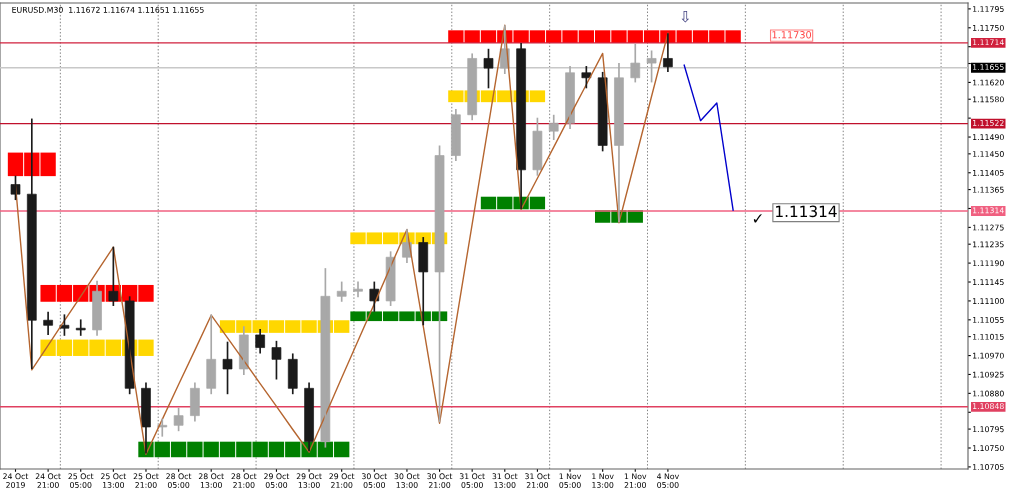 The image size is (1024, 493). What do you see at coordinates (792, 35) in the screenshot?
I see `annotation: 1.11730` at bounding box center [792, 35].